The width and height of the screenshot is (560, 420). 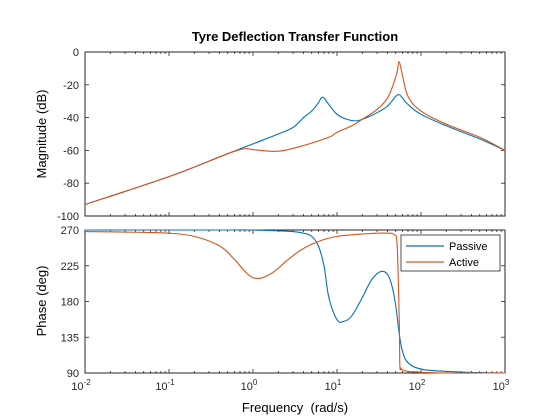 I want to click on y-tick-label: -80, so click(x=71, y=184).